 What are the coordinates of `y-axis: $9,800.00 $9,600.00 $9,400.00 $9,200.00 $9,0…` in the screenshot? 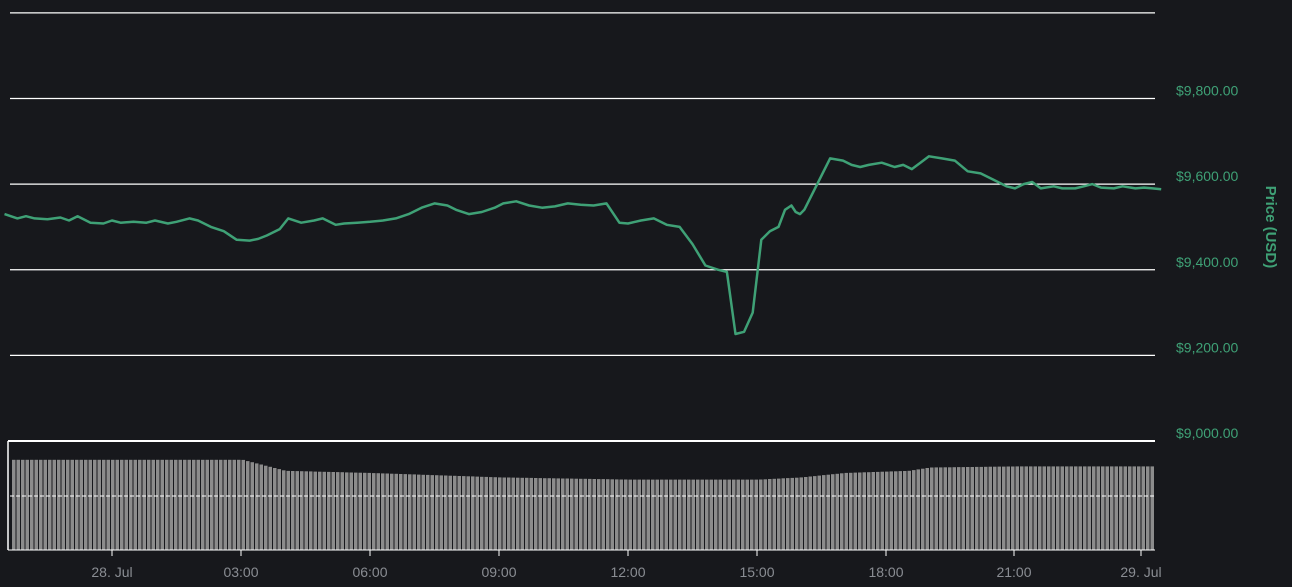 It's located at (1207, 262).